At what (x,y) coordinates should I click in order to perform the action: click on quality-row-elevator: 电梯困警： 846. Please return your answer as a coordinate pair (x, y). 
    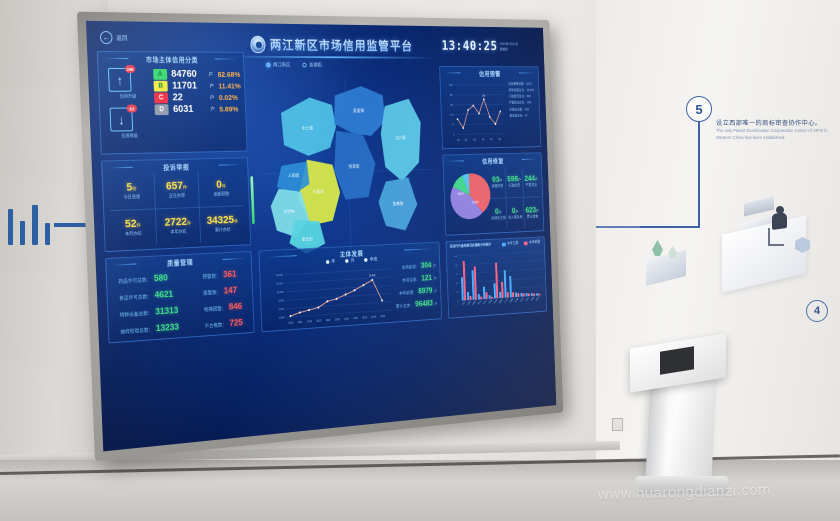
    Looking at the image, I should click on (216, 307).